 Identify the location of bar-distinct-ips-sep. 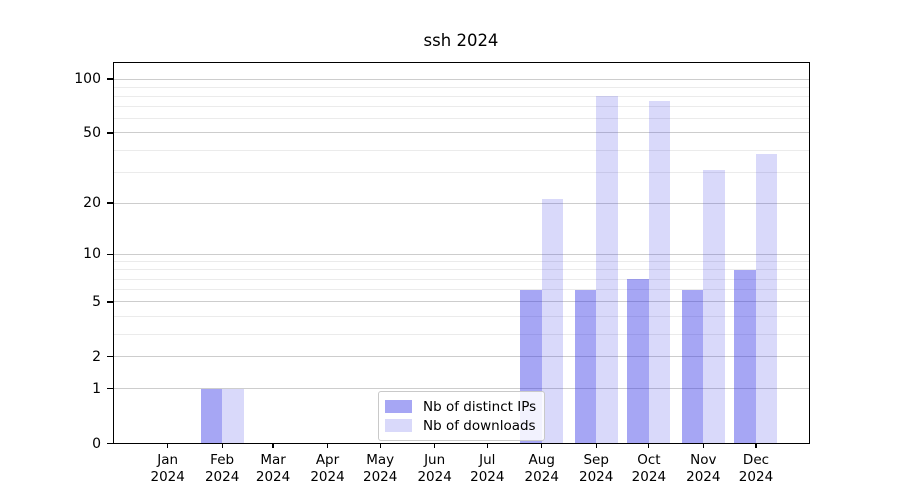
(585, 366).